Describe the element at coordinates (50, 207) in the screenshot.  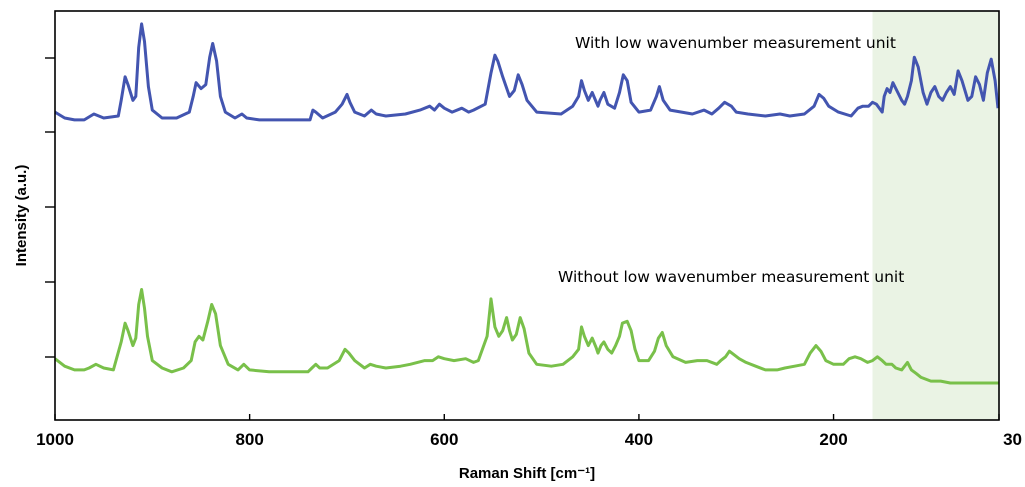
I see `y-axis-ticks` at that location.